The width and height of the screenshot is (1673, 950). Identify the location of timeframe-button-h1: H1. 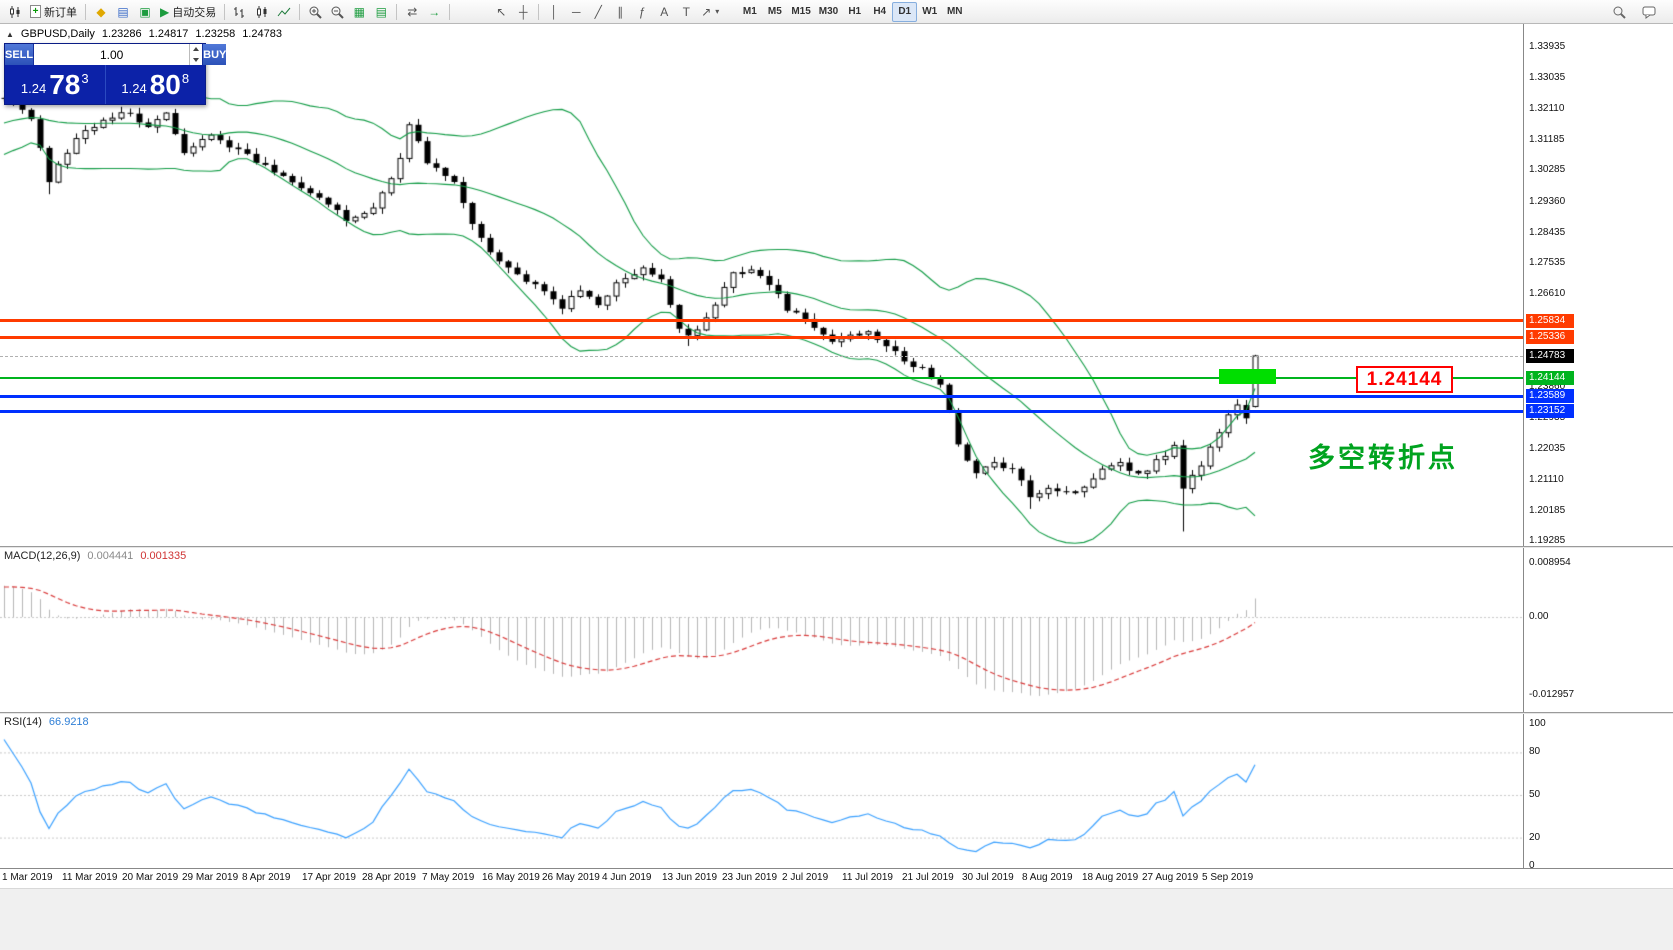
(855, 11).